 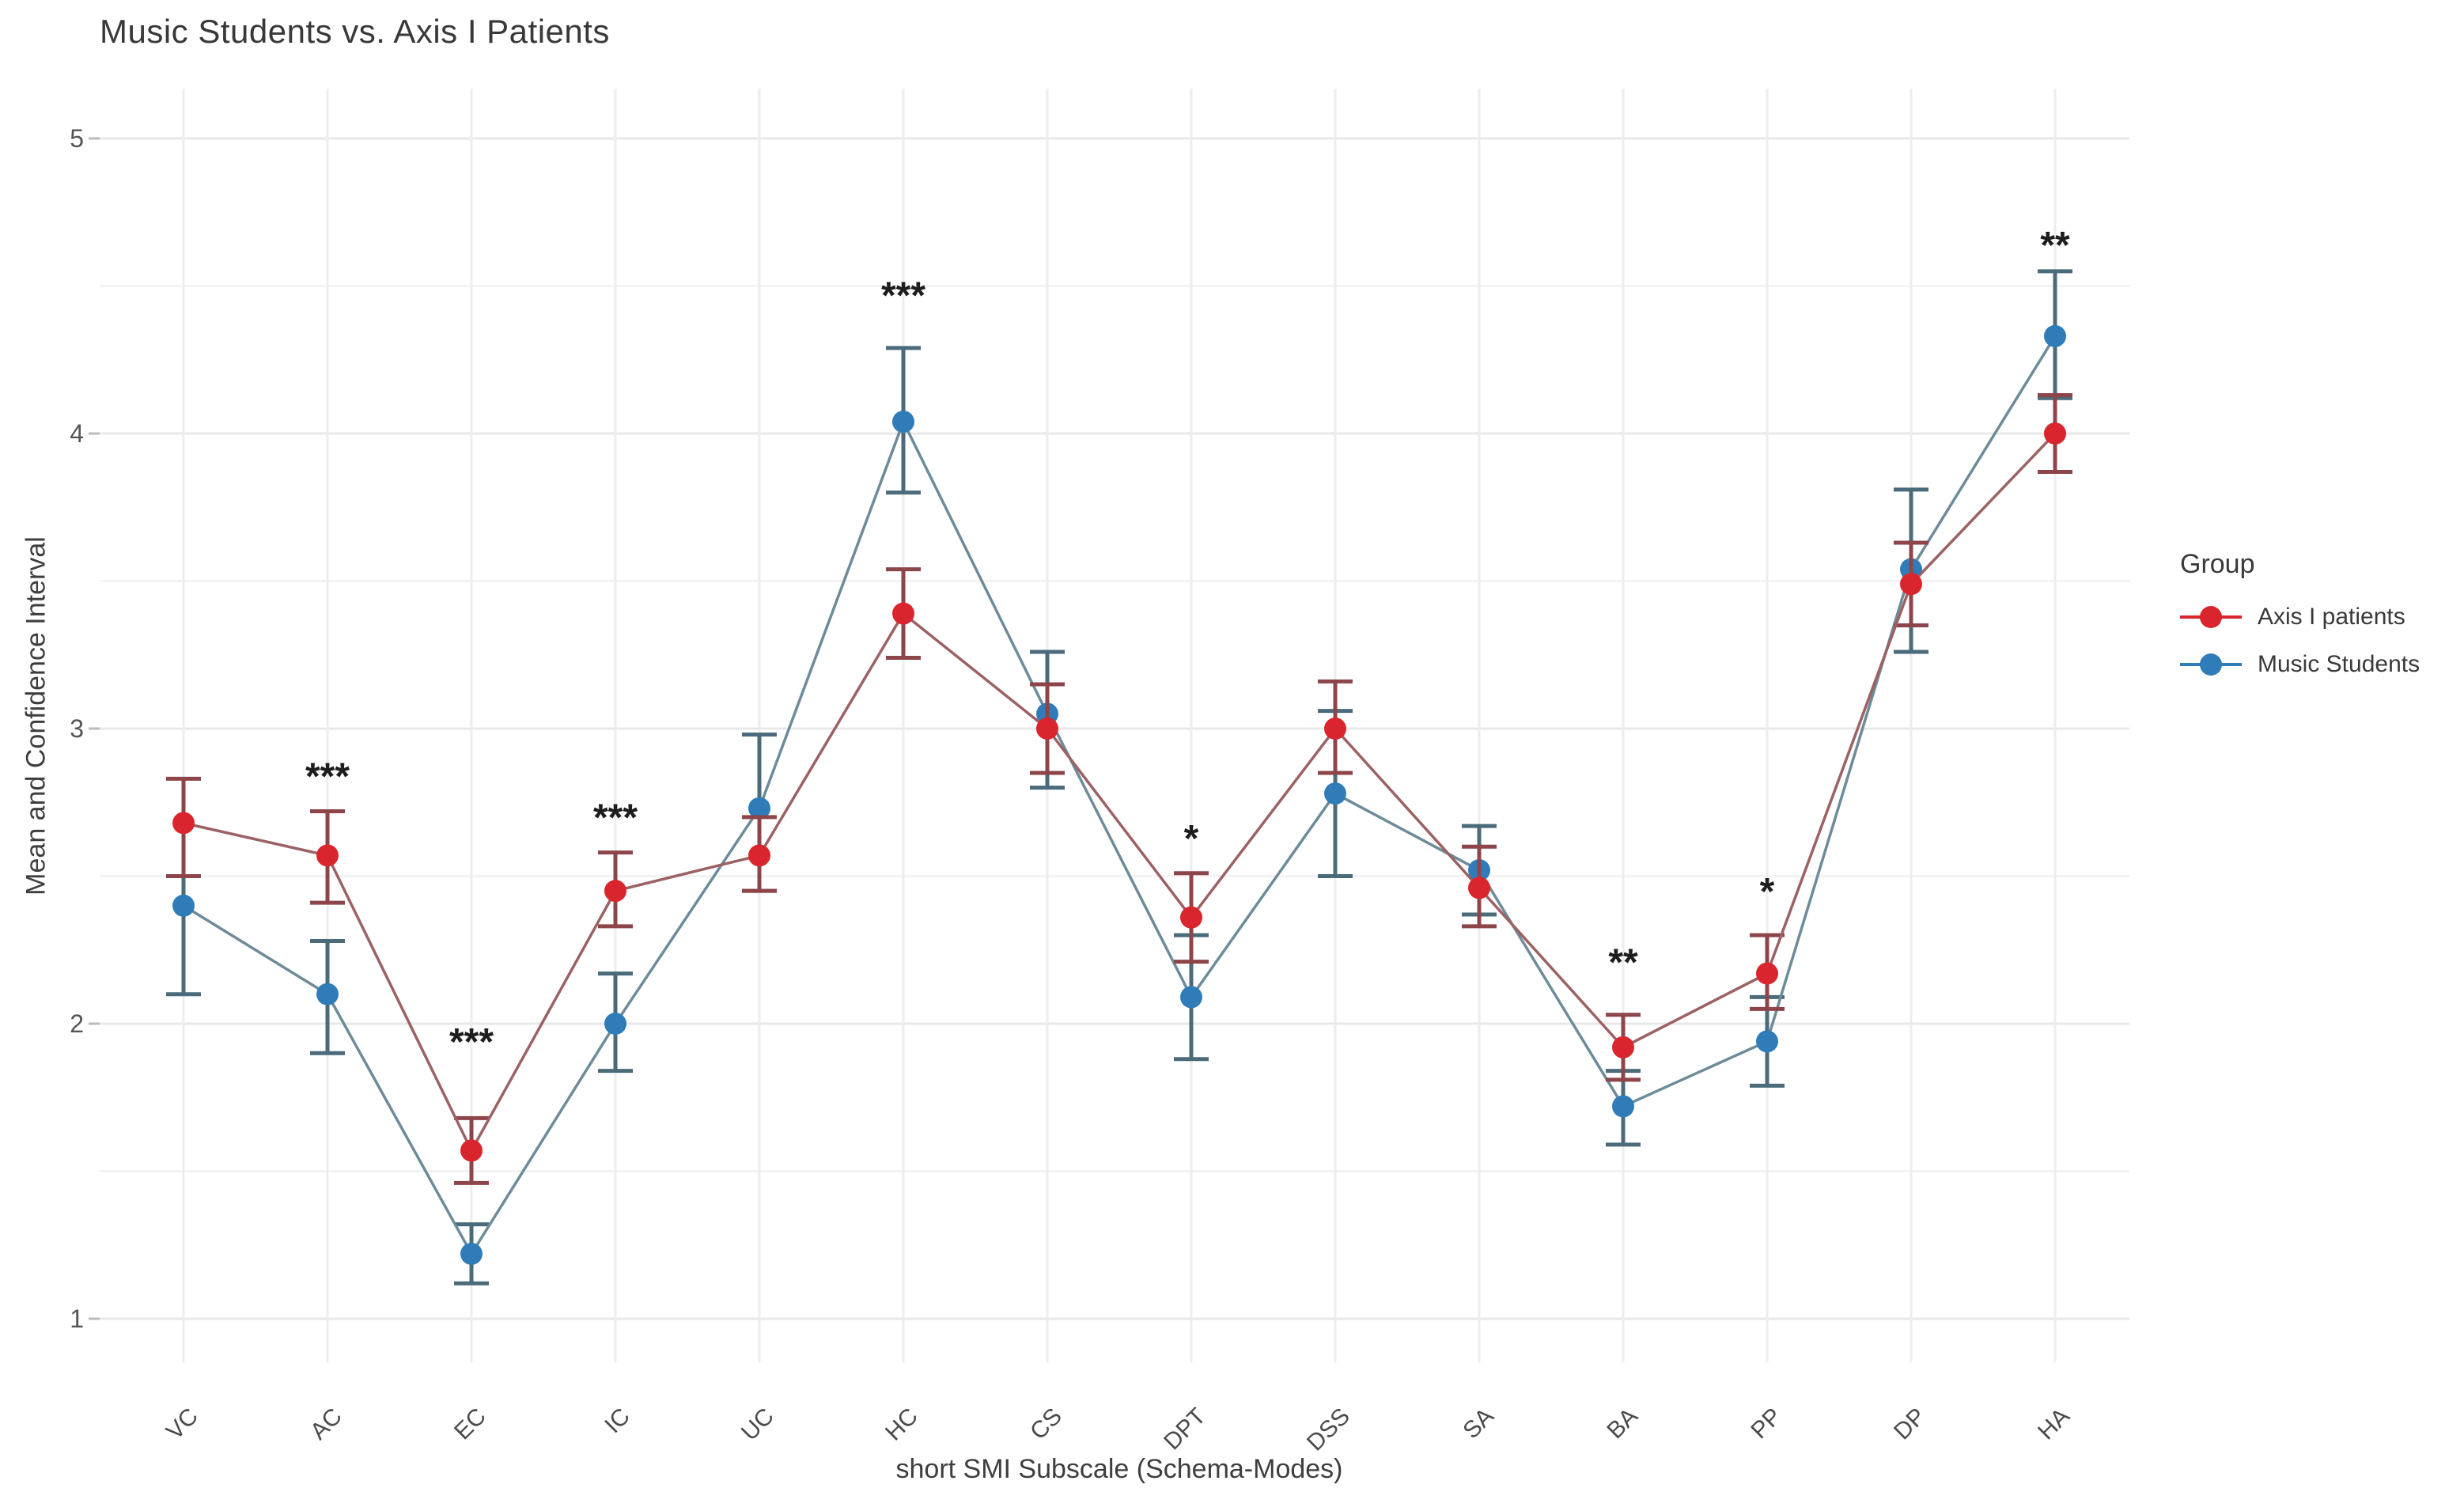 I want to click on x-tick-label-IC: IC, so click(x=617, y=1421).